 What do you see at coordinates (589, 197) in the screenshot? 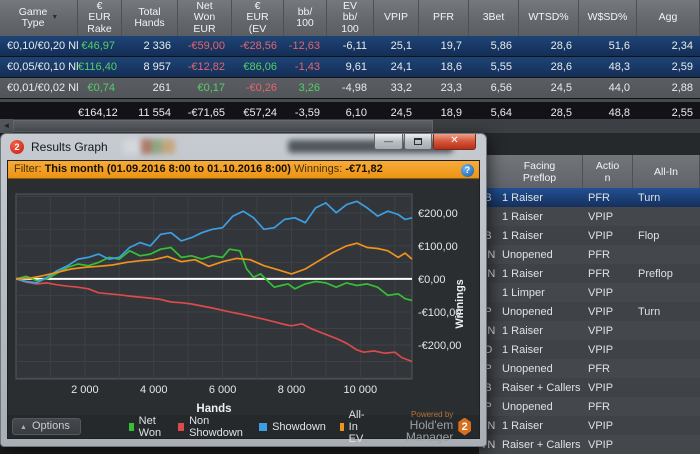
I see `hand-row: B 1 Raiser PFR Turn` at bounding box center [589, 197].